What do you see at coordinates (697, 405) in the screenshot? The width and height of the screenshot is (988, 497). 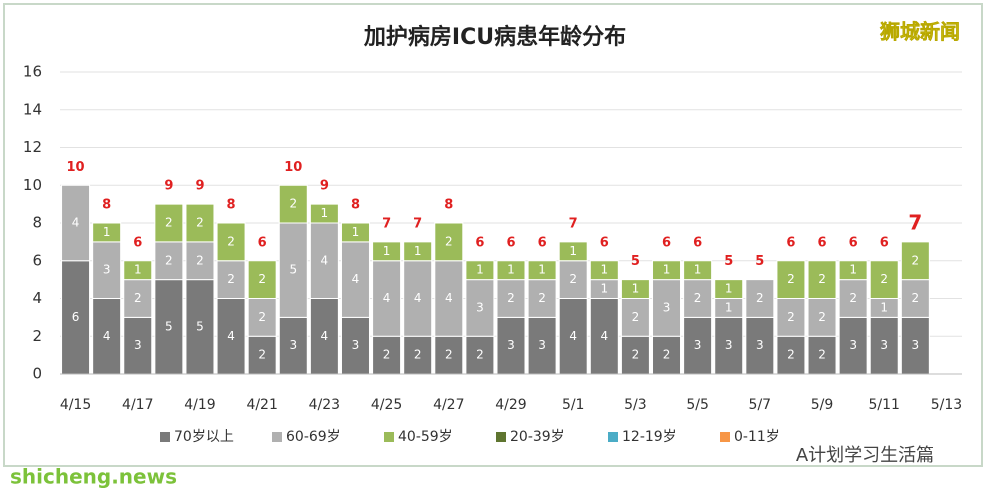 I see `x-tick-label: 5/5` at bounding box center [697, 405].